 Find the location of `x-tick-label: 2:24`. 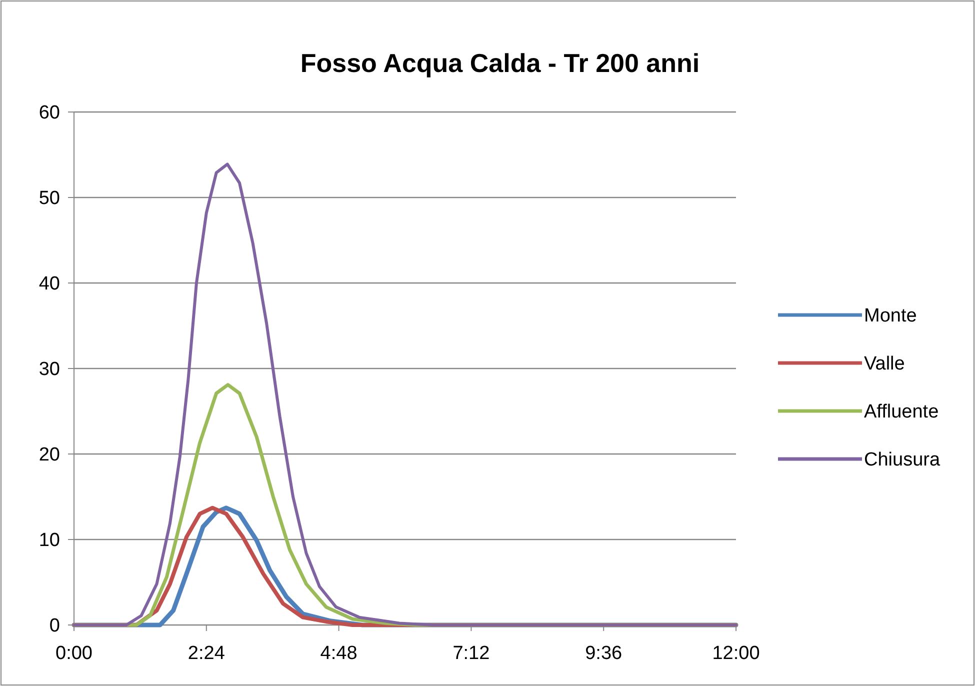

x-tick-label: 2:24 is located at coordinates (207, 653).